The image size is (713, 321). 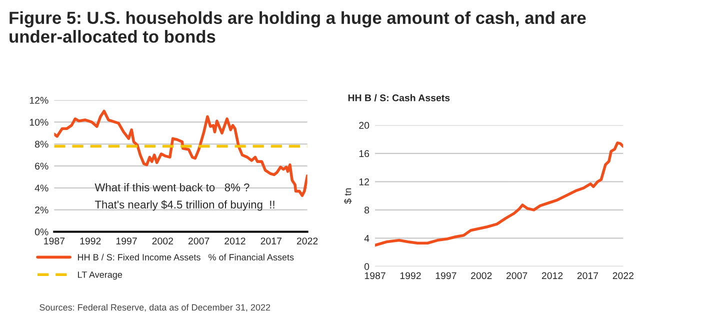 What do you see at coordinates (348, 196) in the screenshot?
I see `y-axis-title: $ tn` at bounding box center [348, 196].